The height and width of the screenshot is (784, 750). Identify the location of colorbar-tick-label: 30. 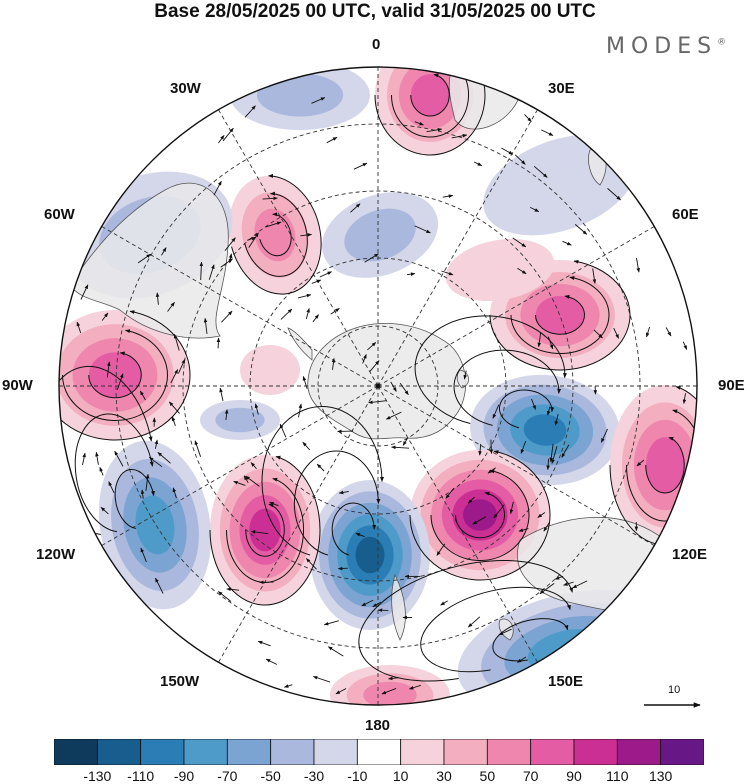
(444, 776).